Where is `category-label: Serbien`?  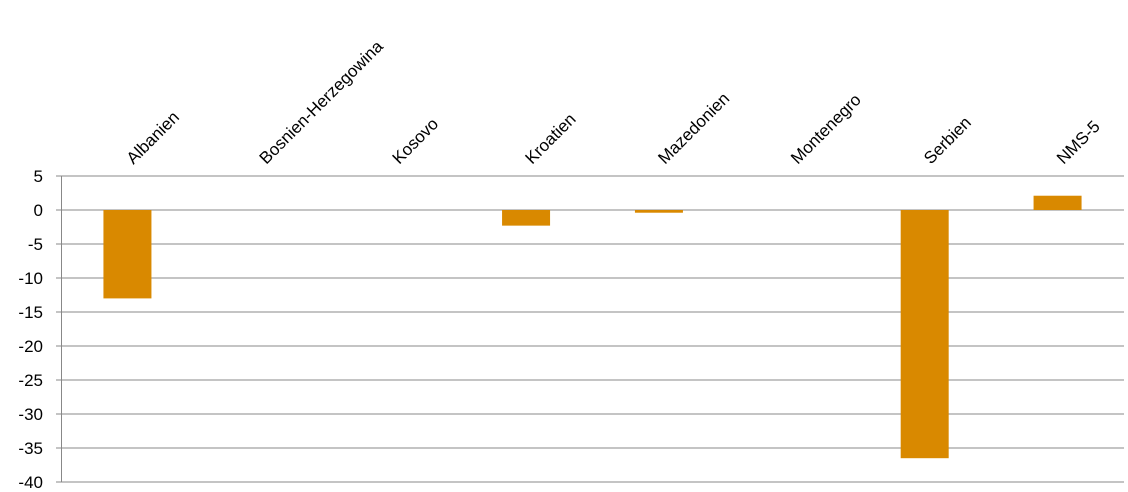 category-label: Serbien is located at coordinates (947, 140).